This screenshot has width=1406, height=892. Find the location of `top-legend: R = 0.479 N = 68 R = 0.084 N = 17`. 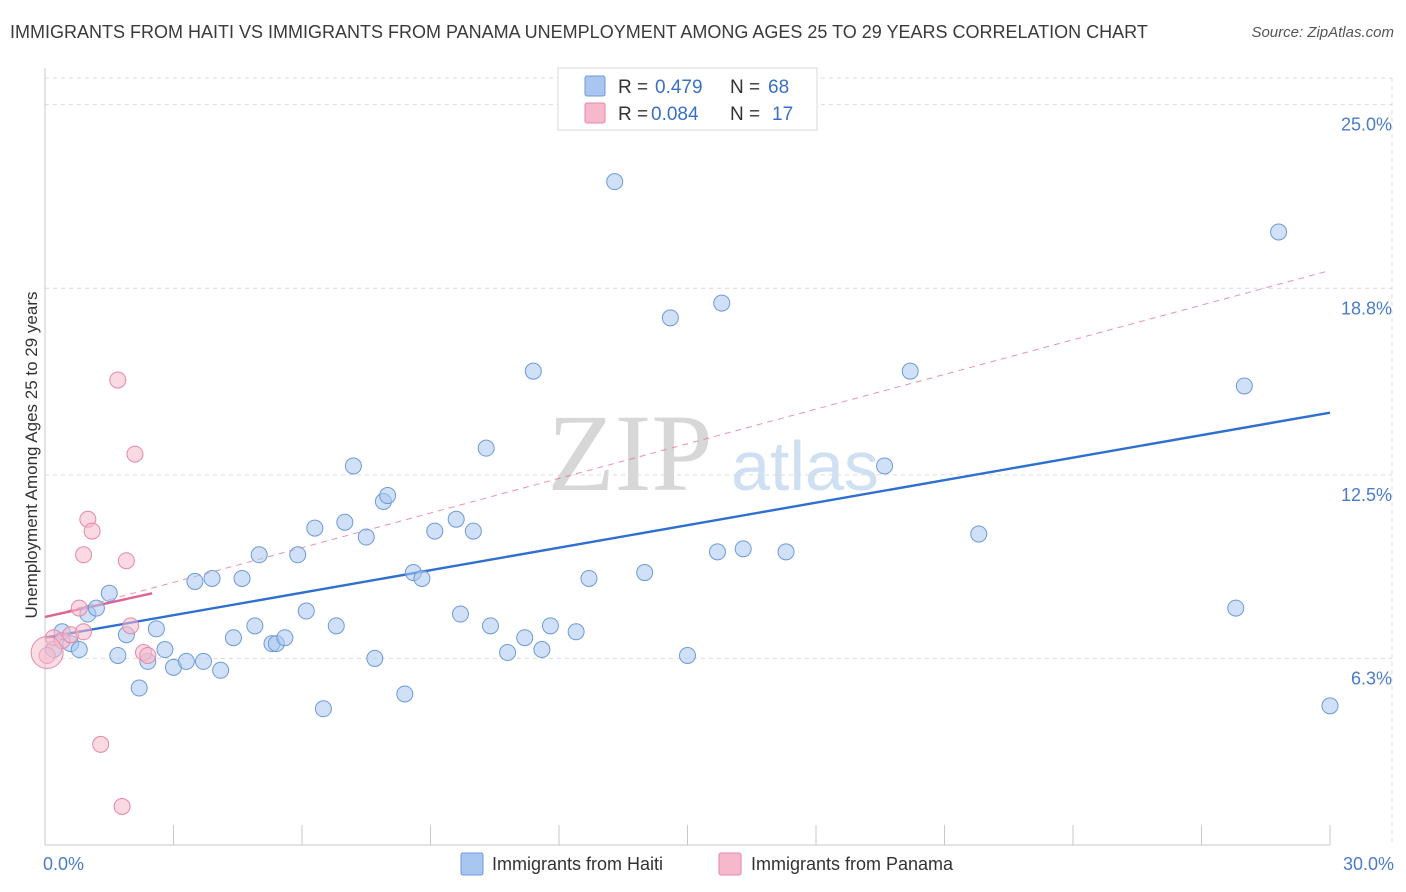

top-legend: R = 0.479 N = 68 R = 0.084 N = 17 is located at coordinates (687, 99).